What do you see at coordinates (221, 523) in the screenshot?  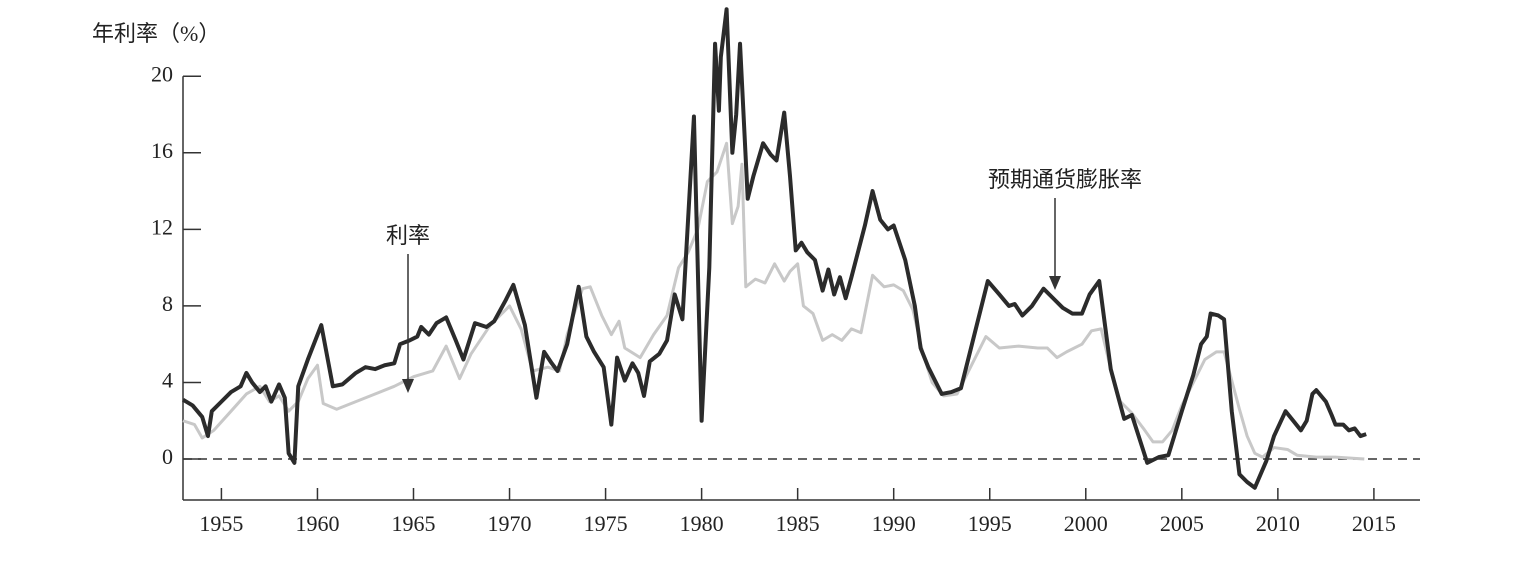 I see `x-tick-label: 1955` at bounding box center [221, 523].